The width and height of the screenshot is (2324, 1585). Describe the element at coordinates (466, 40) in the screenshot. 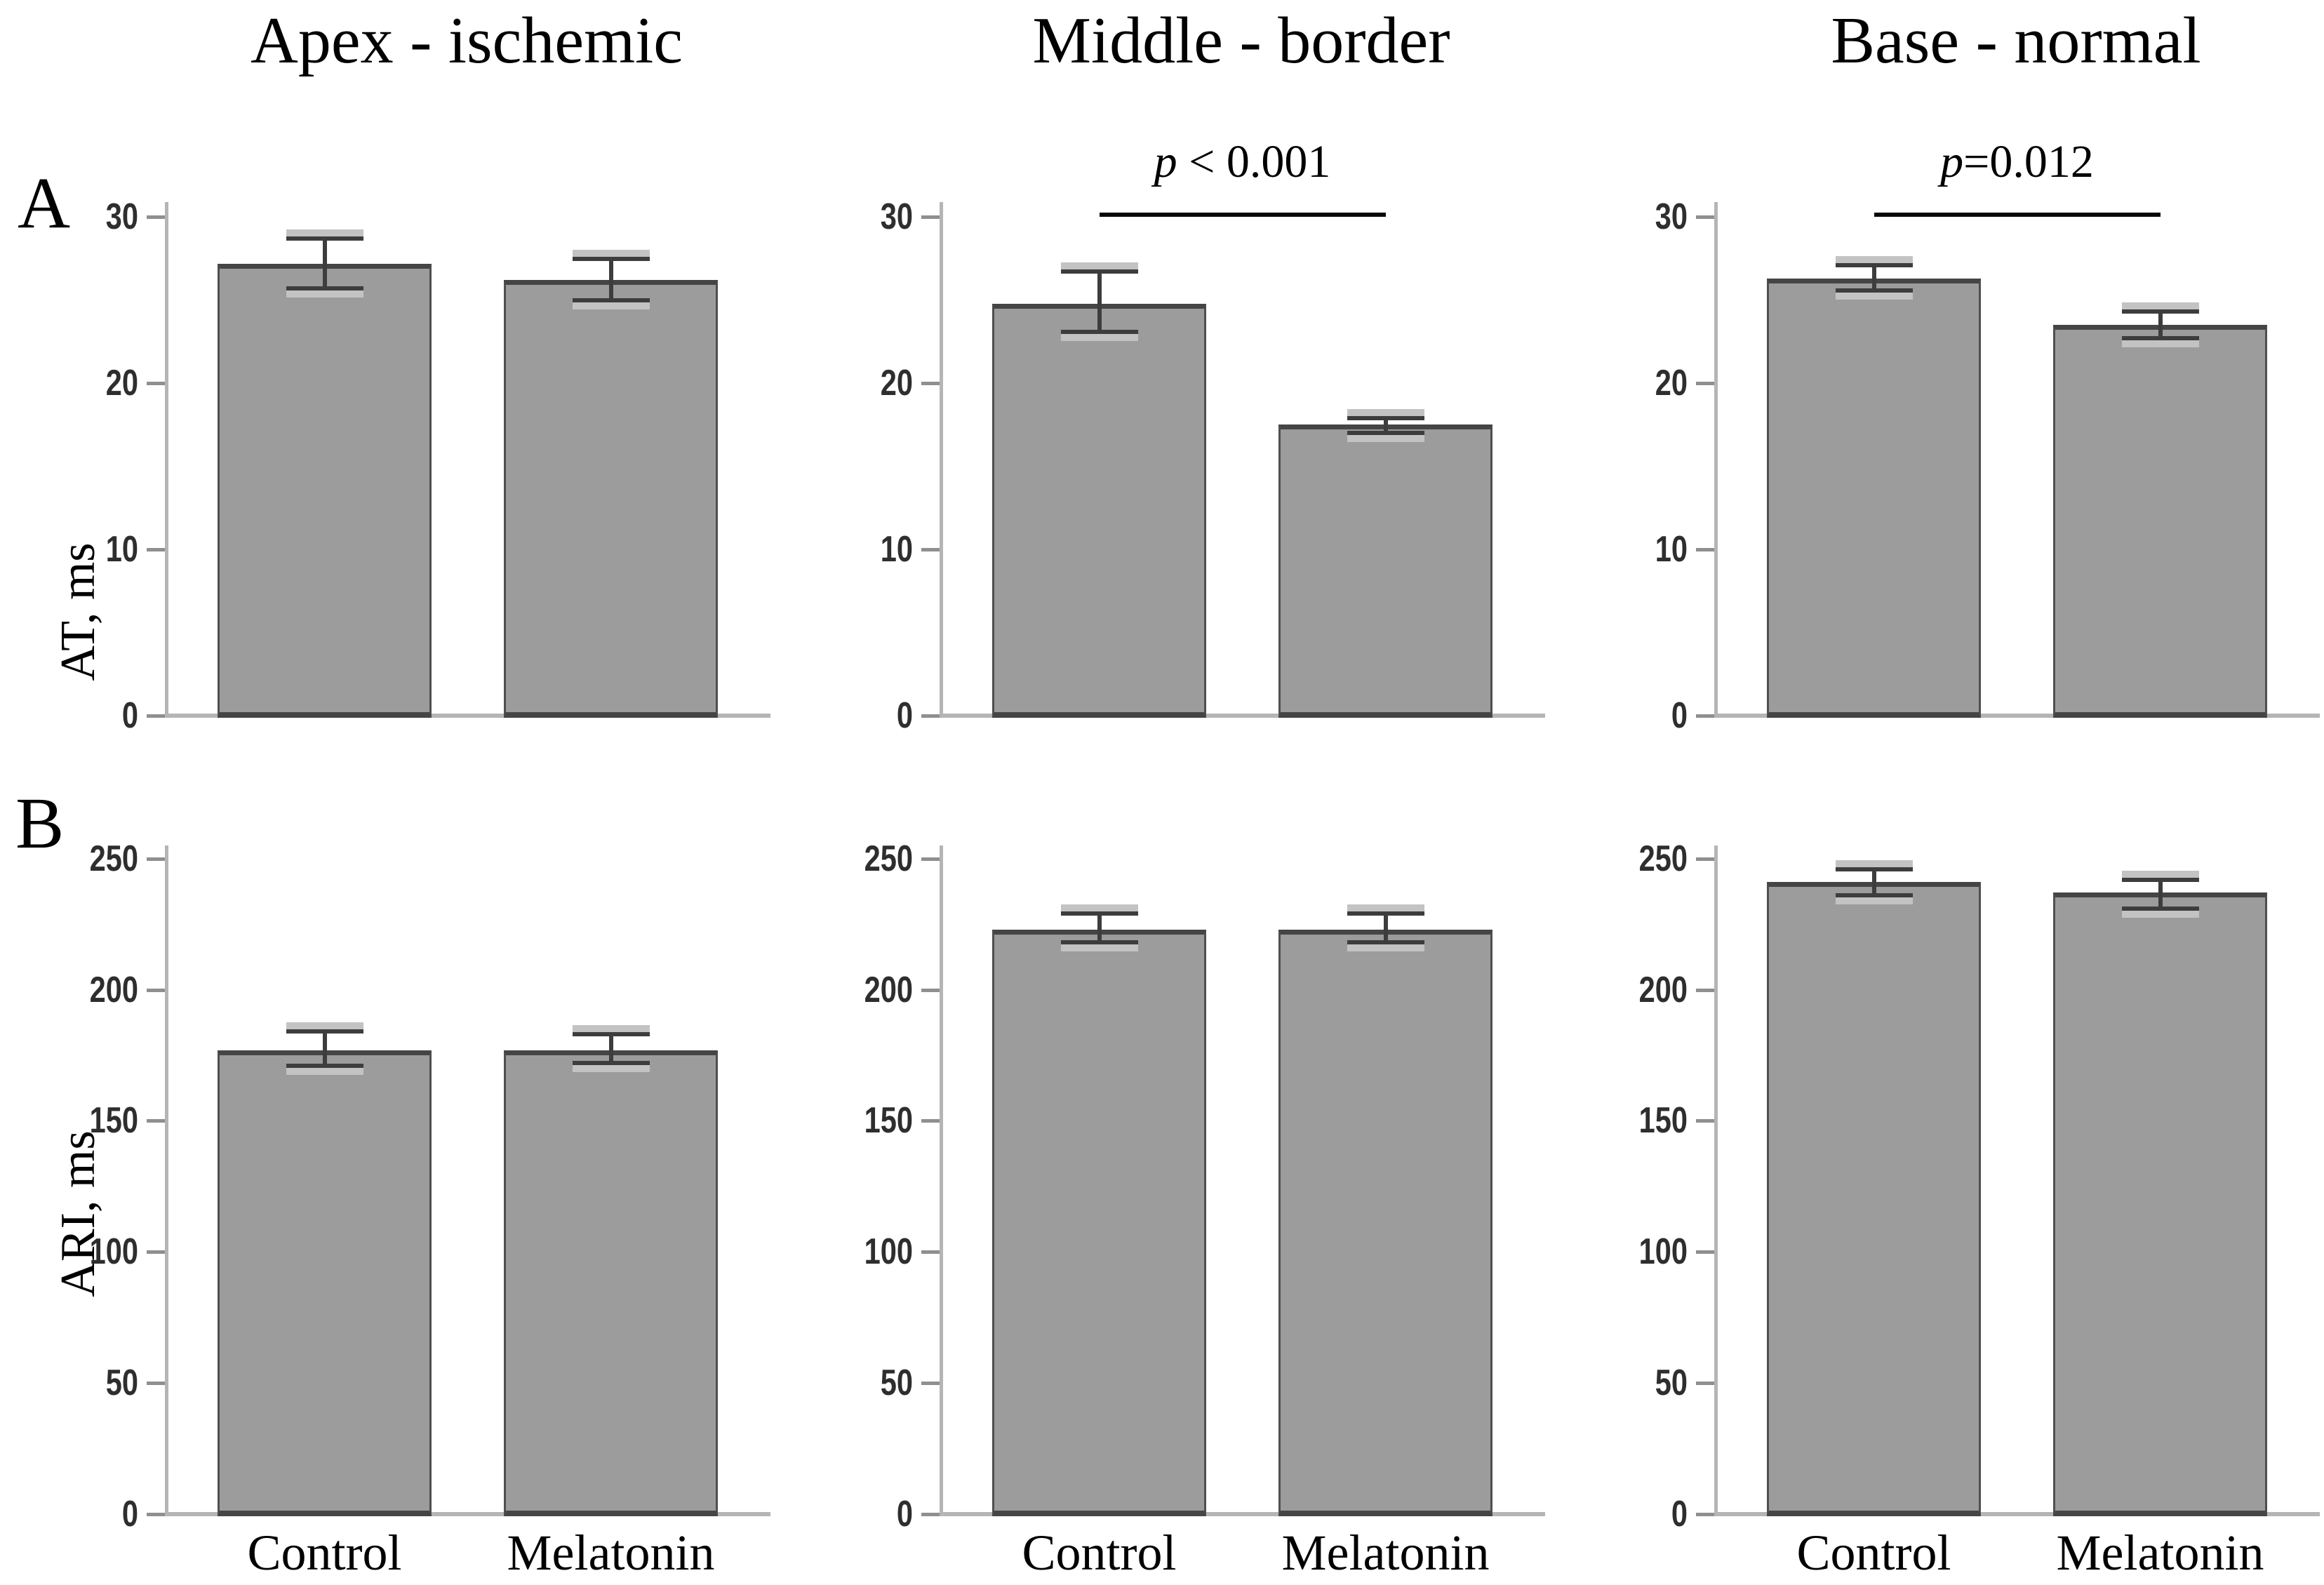

I see `column-title-apex-ischemic: Apex - ischemic` at that location.